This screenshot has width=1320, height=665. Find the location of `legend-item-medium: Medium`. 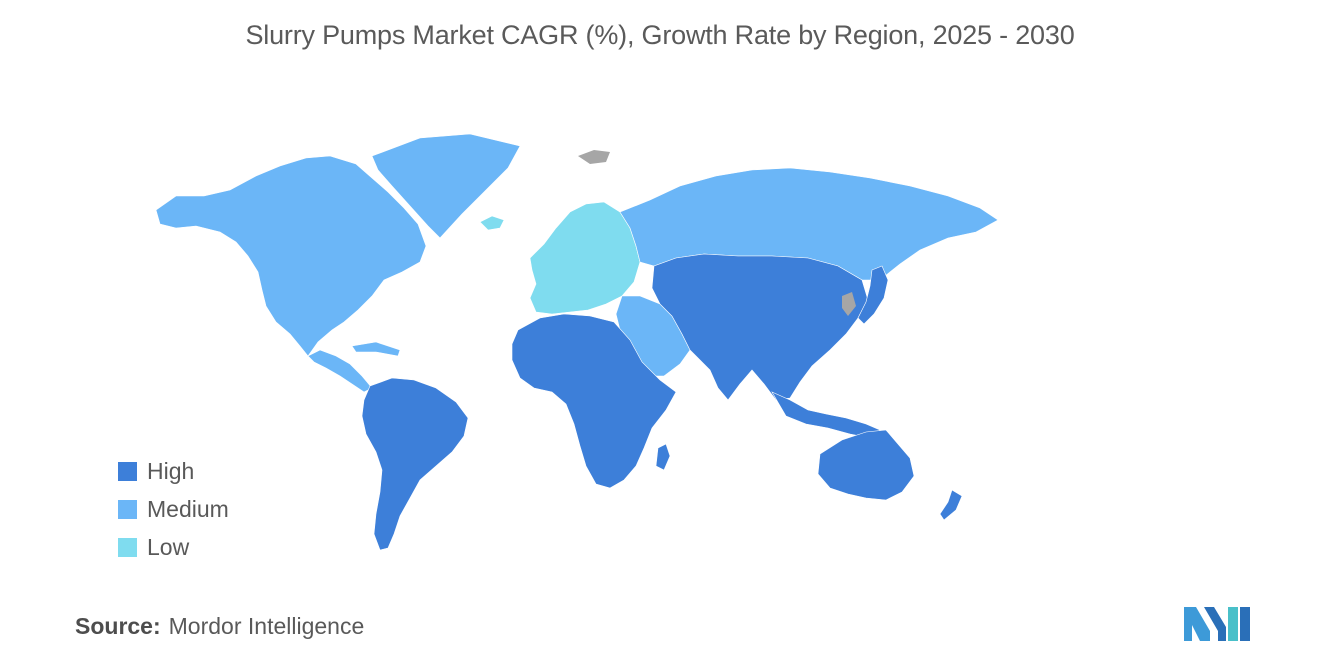

legend-item-medium: Medium is located at coordinates (173, 509).